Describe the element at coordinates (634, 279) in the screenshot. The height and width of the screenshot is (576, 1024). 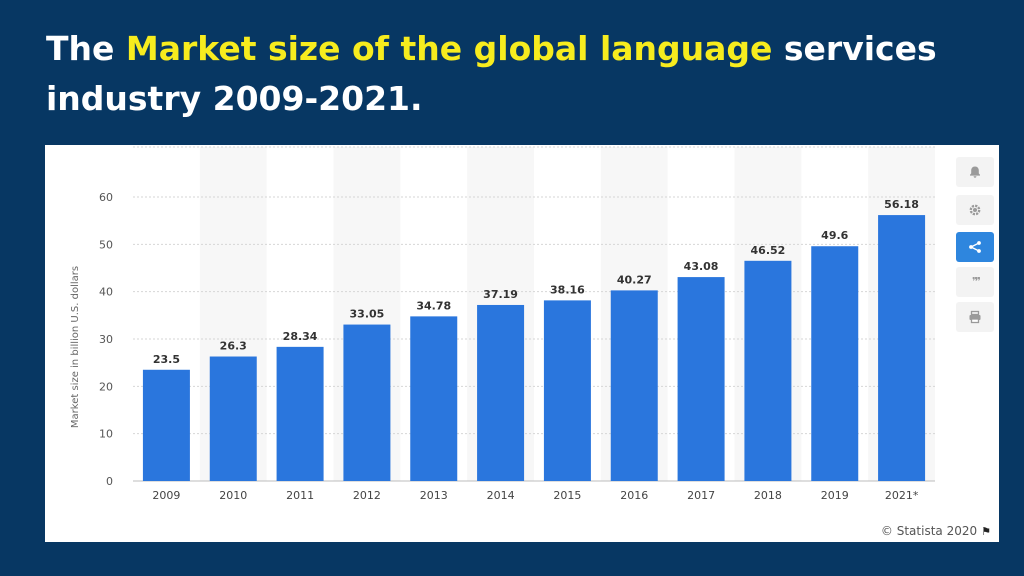
I see `value-label: 40.27` at that location.